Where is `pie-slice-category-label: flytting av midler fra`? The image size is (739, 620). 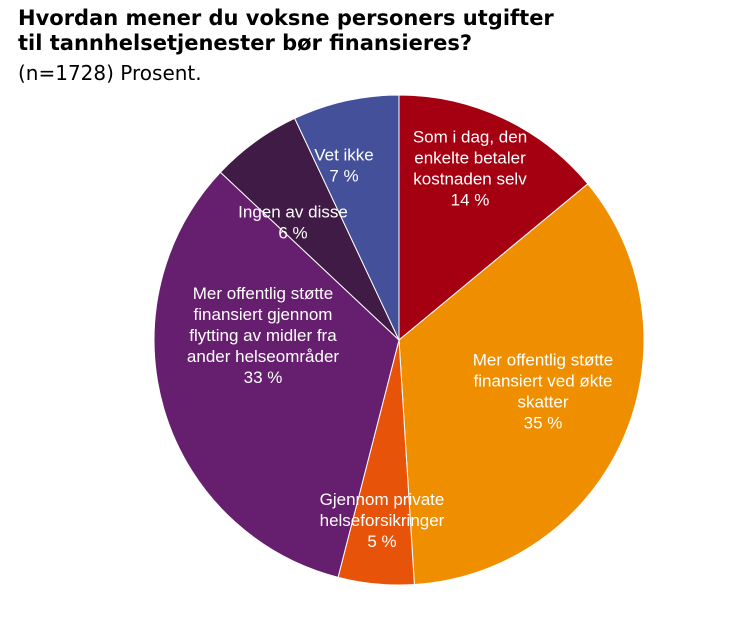 pie-slice-category-label: flytting av midler fra is located at coordinates (263, 335).